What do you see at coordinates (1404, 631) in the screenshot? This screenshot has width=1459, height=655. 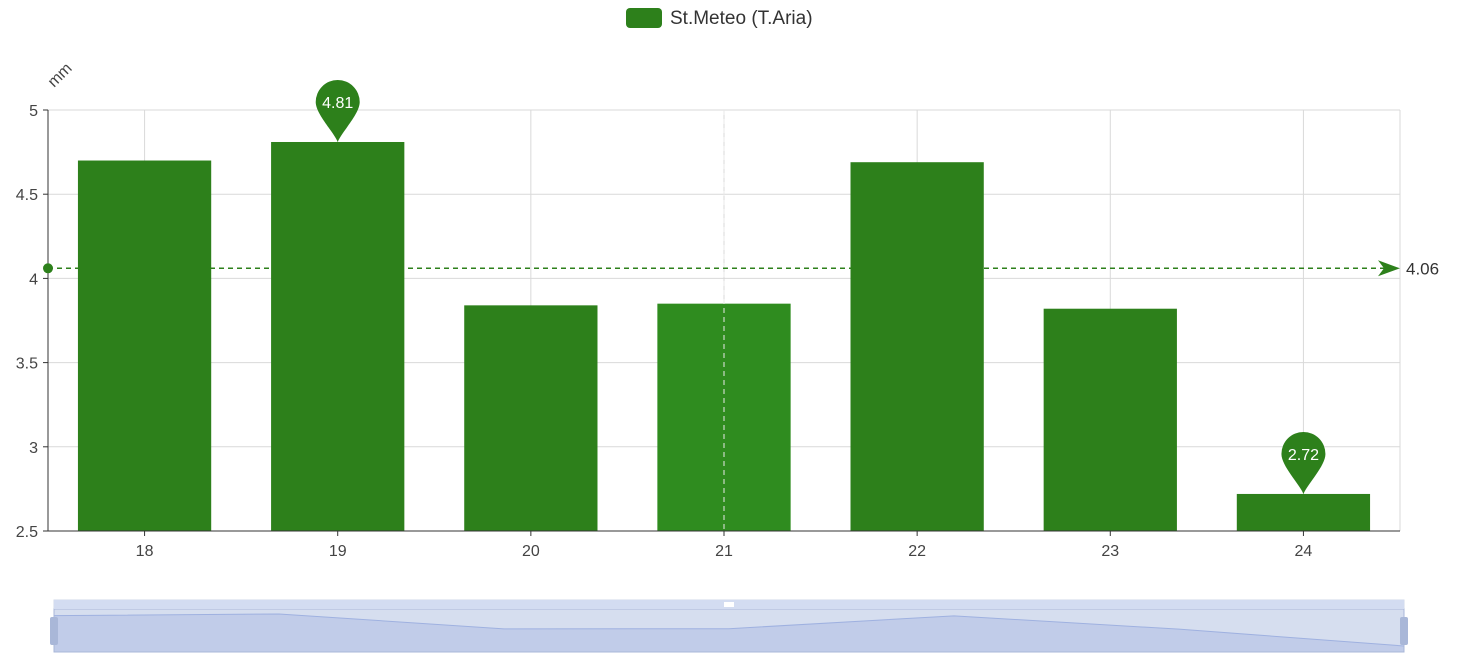 I see `zoom-handle-right` at bounding box center [1404, 631].